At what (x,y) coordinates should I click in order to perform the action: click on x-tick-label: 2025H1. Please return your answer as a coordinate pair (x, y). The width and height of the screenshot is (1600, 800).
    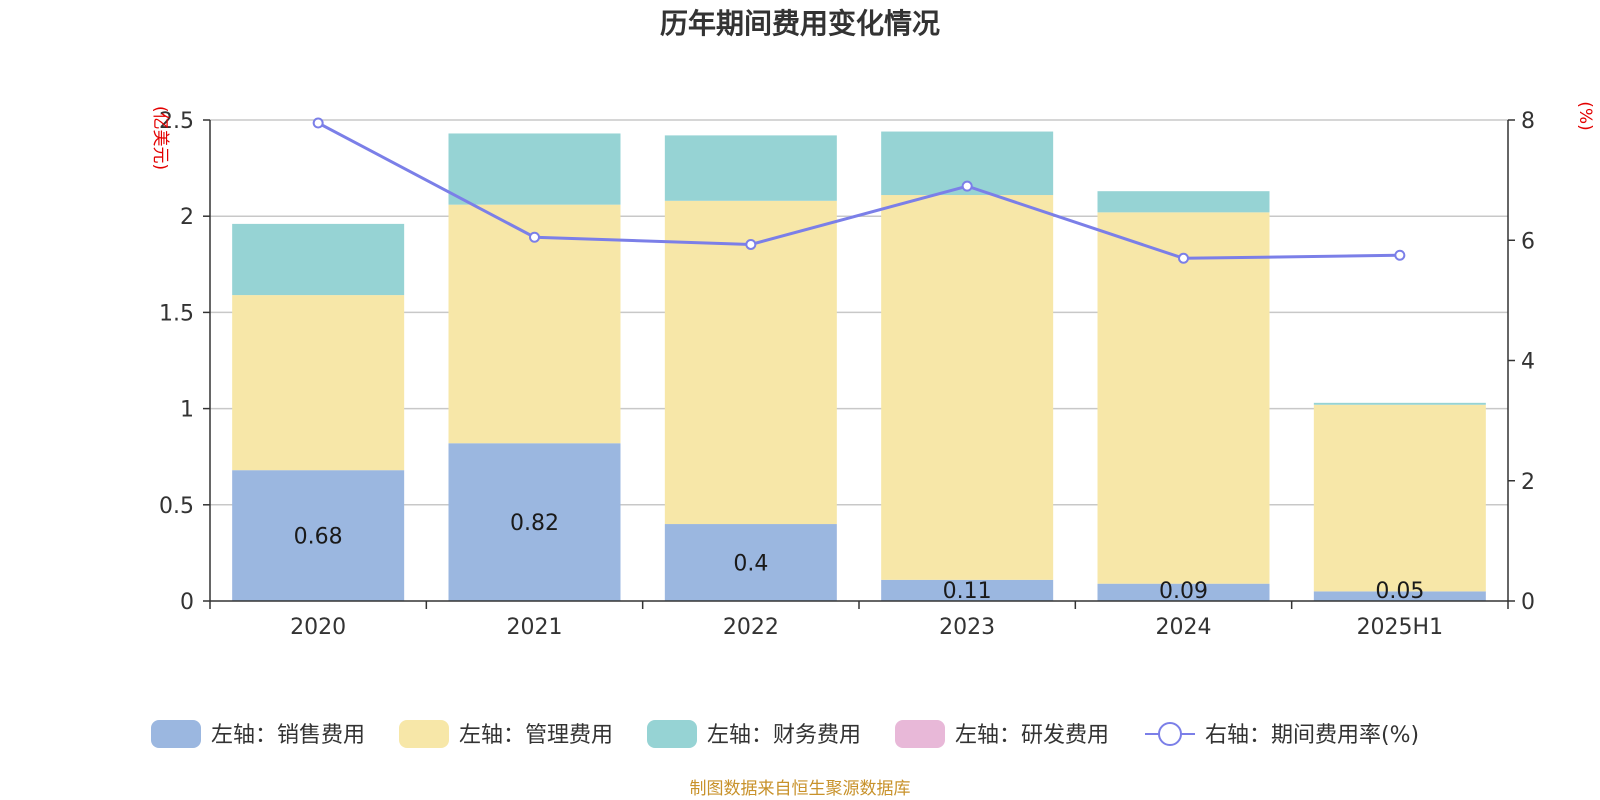
    Looking at the image, I should click on (1400, 627).